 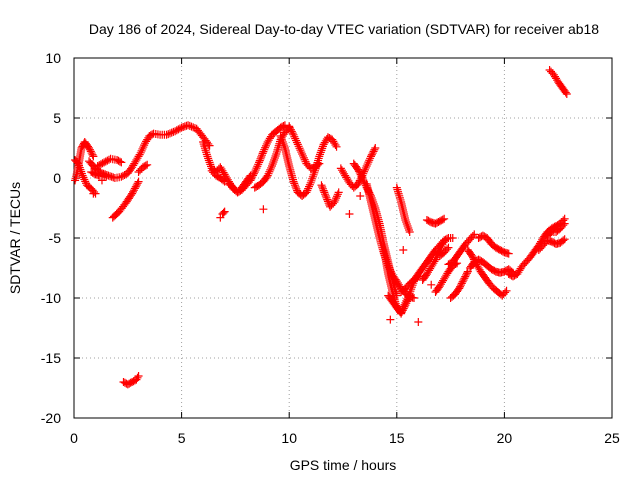 What do you see at coordinates (505, 438) in the screenshot?
I see `x-tick-label: 20` at bounding box center [505, 438].